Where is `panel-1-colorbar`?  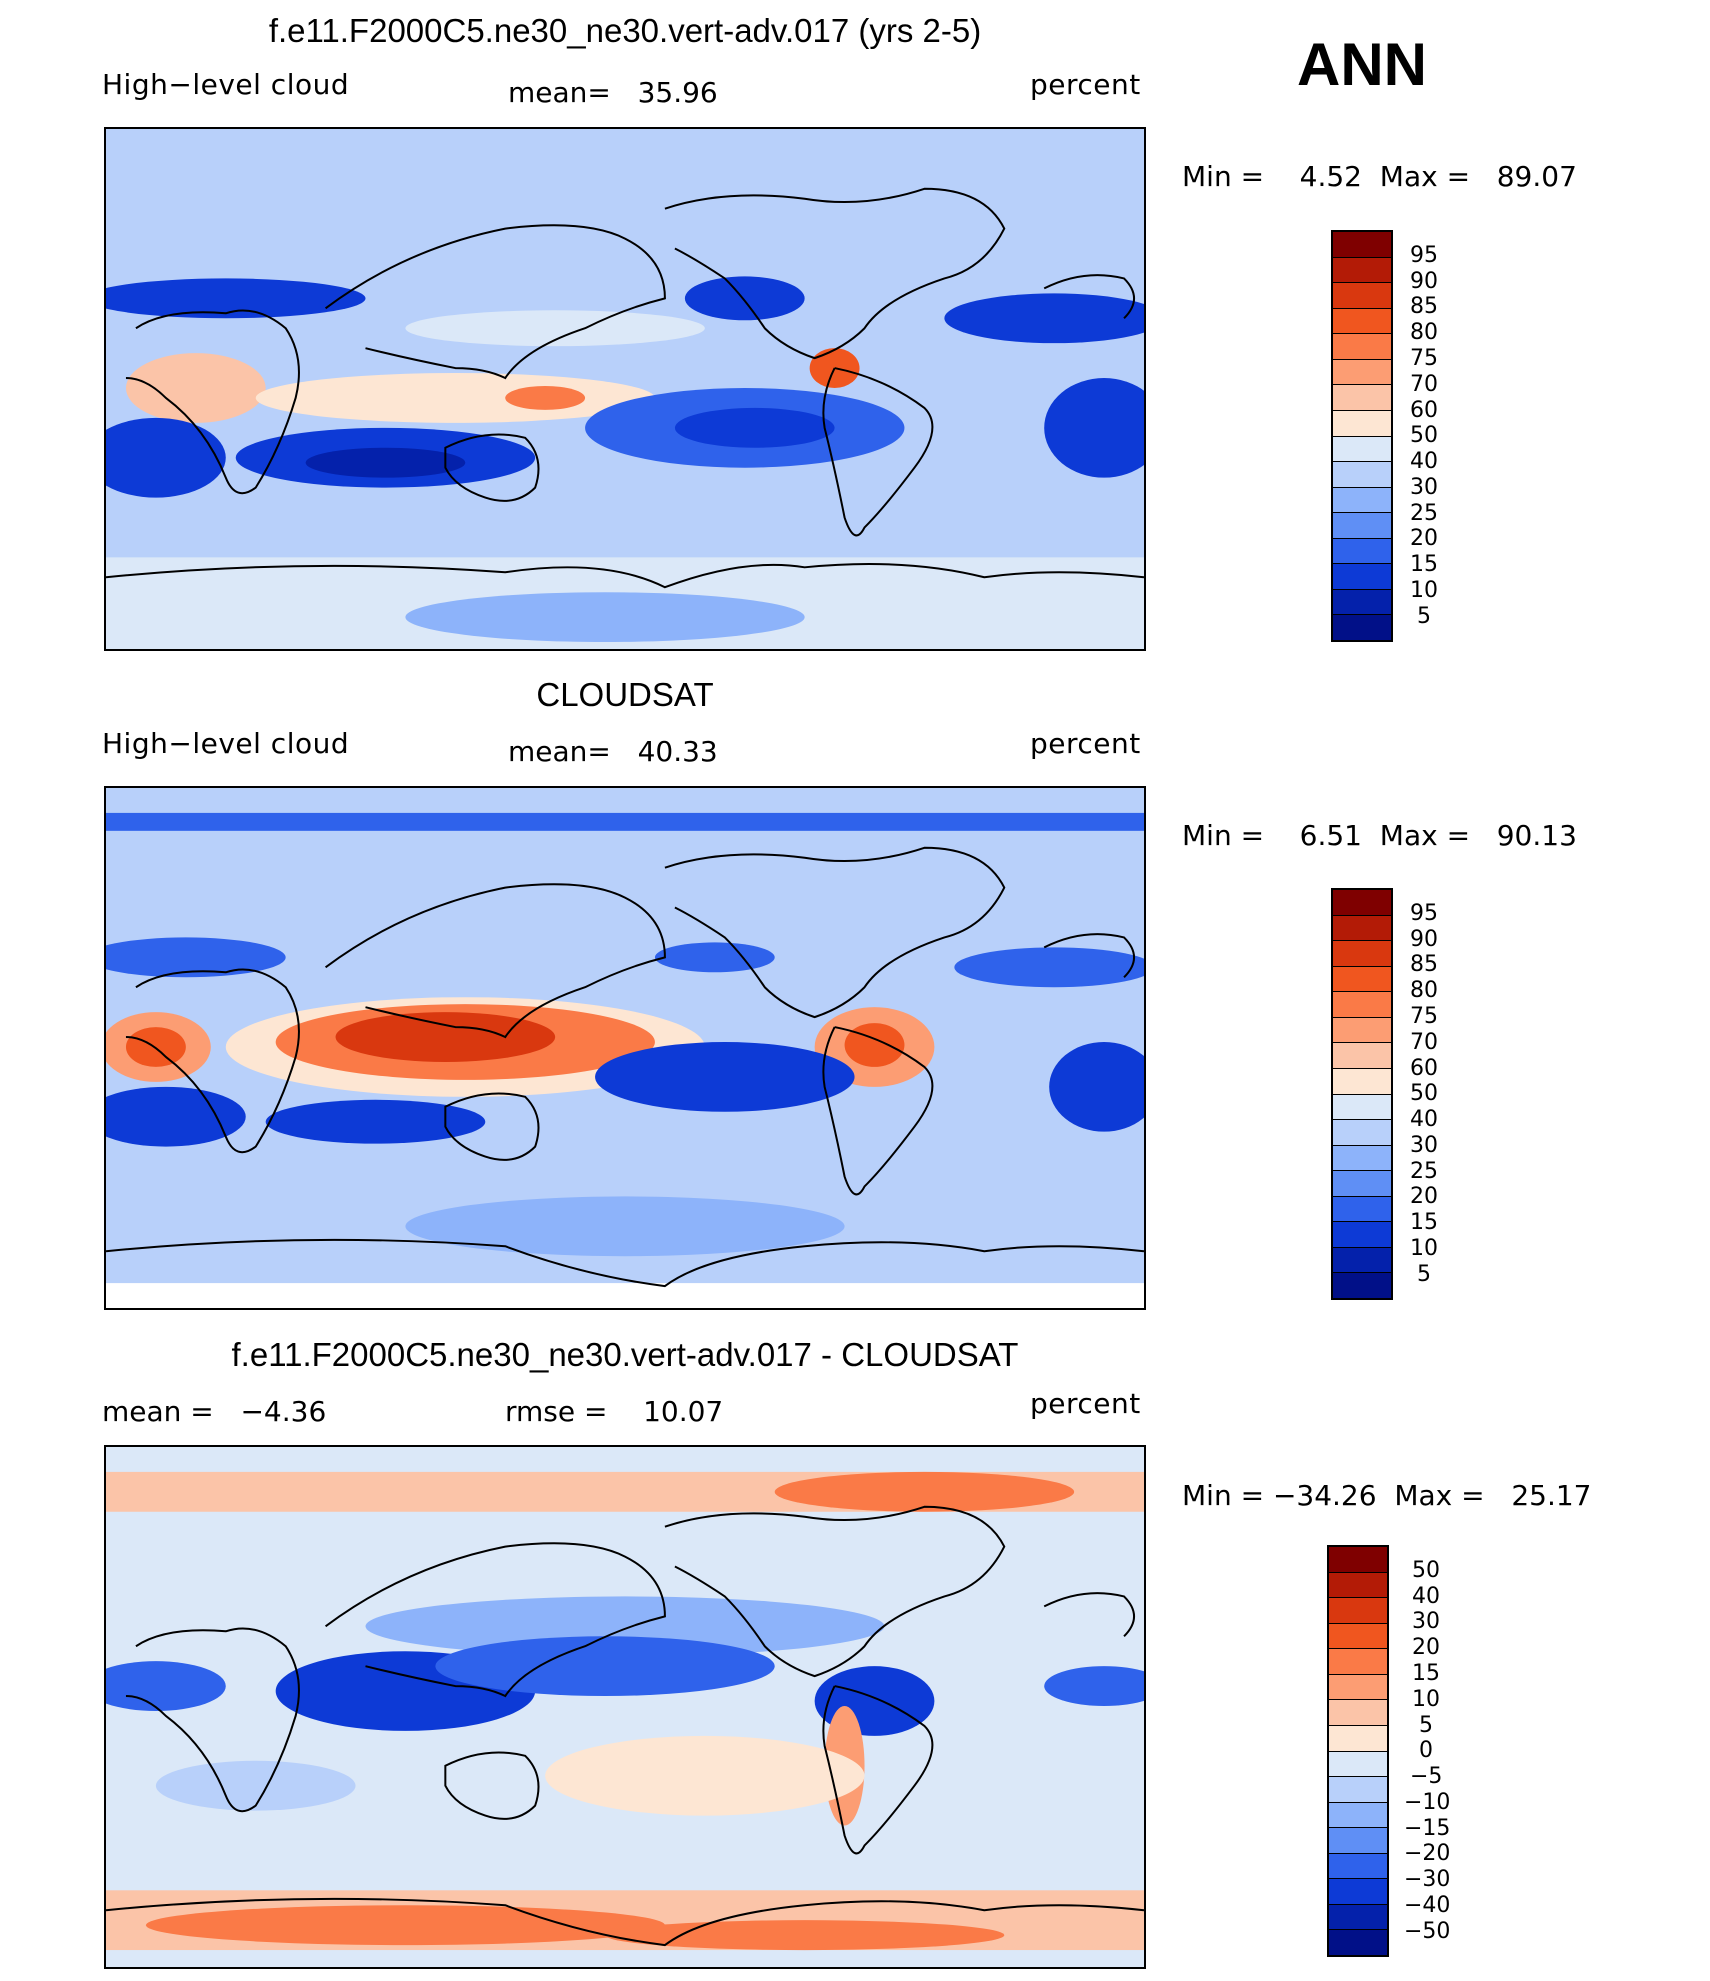
panel-1-colorbar is located at coordinates (1362, 436).